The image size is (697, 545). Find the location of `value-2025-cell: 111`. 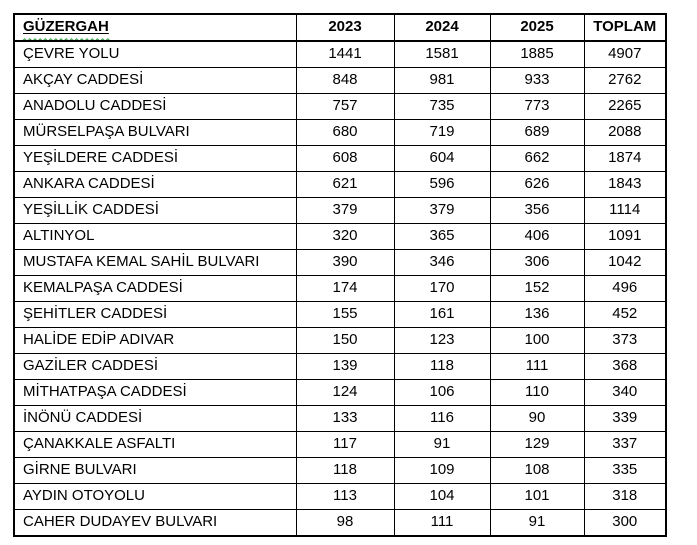

value-2025-cell: 111 is located at coordinates (537, 366).